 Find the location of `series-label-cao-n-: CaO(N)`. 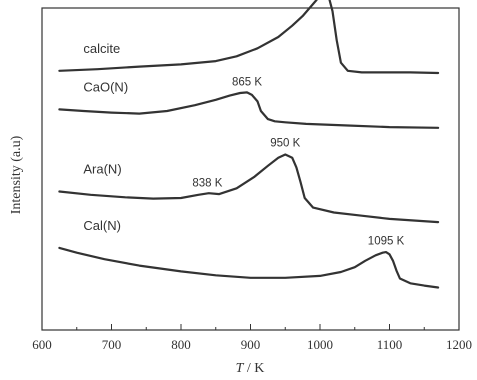

series-label-cao-n-: CaO(N) is located at coordinates (105, 86).